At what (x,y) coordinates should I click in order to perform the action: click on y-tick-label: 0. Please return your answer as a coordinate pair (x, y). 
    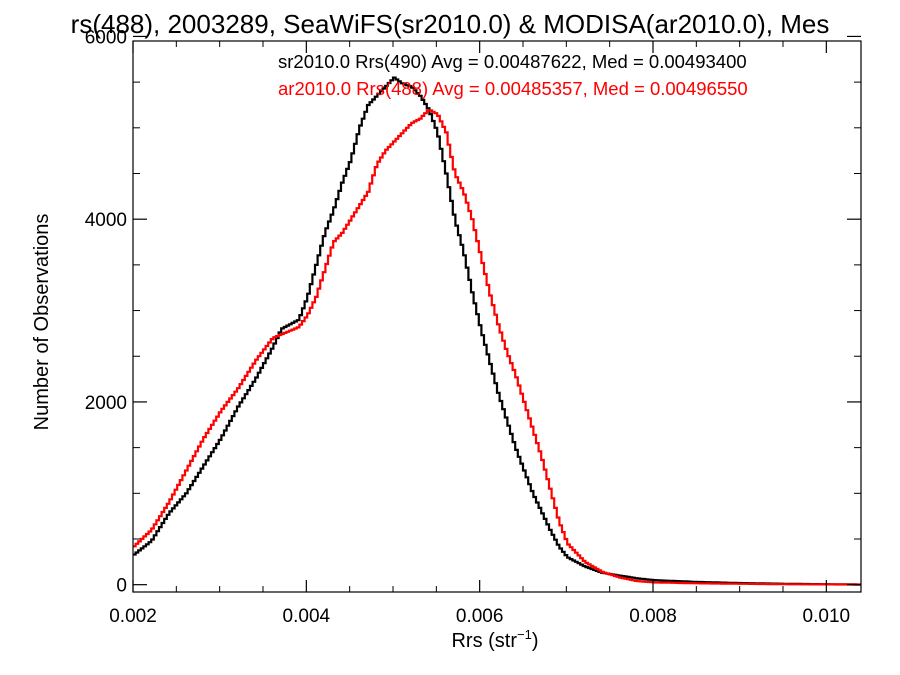
    Looking at the image, I should click on (121, 586).